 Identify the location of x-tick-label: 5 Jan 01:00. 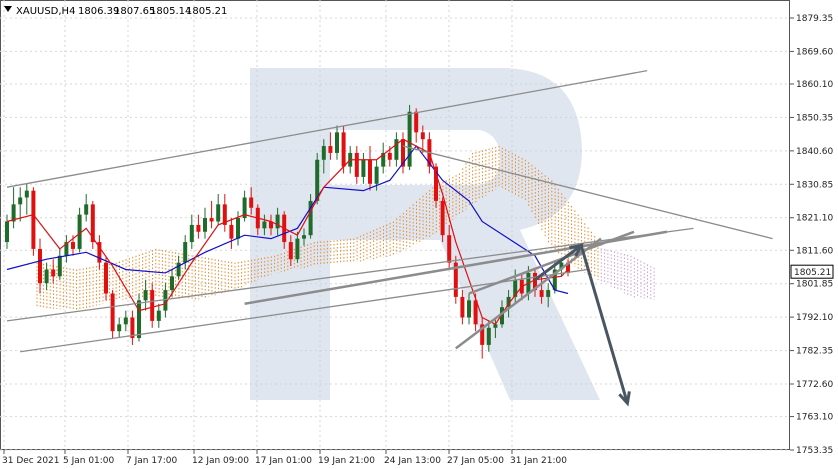
(89, 461).